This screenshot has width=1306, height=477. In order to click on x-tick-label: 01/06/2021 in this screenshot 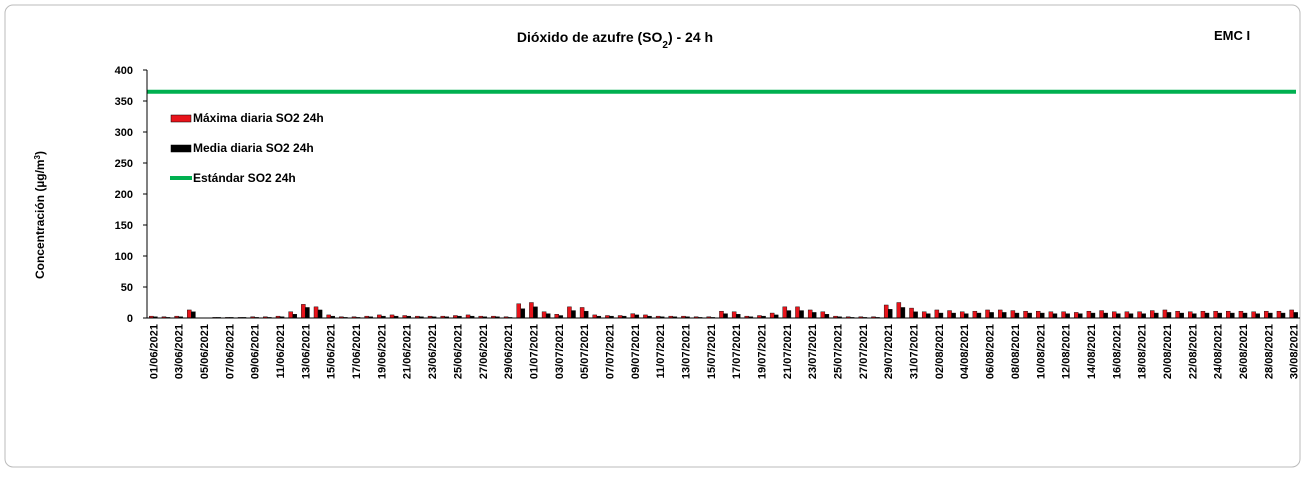, I will do `click(154, 351)`.